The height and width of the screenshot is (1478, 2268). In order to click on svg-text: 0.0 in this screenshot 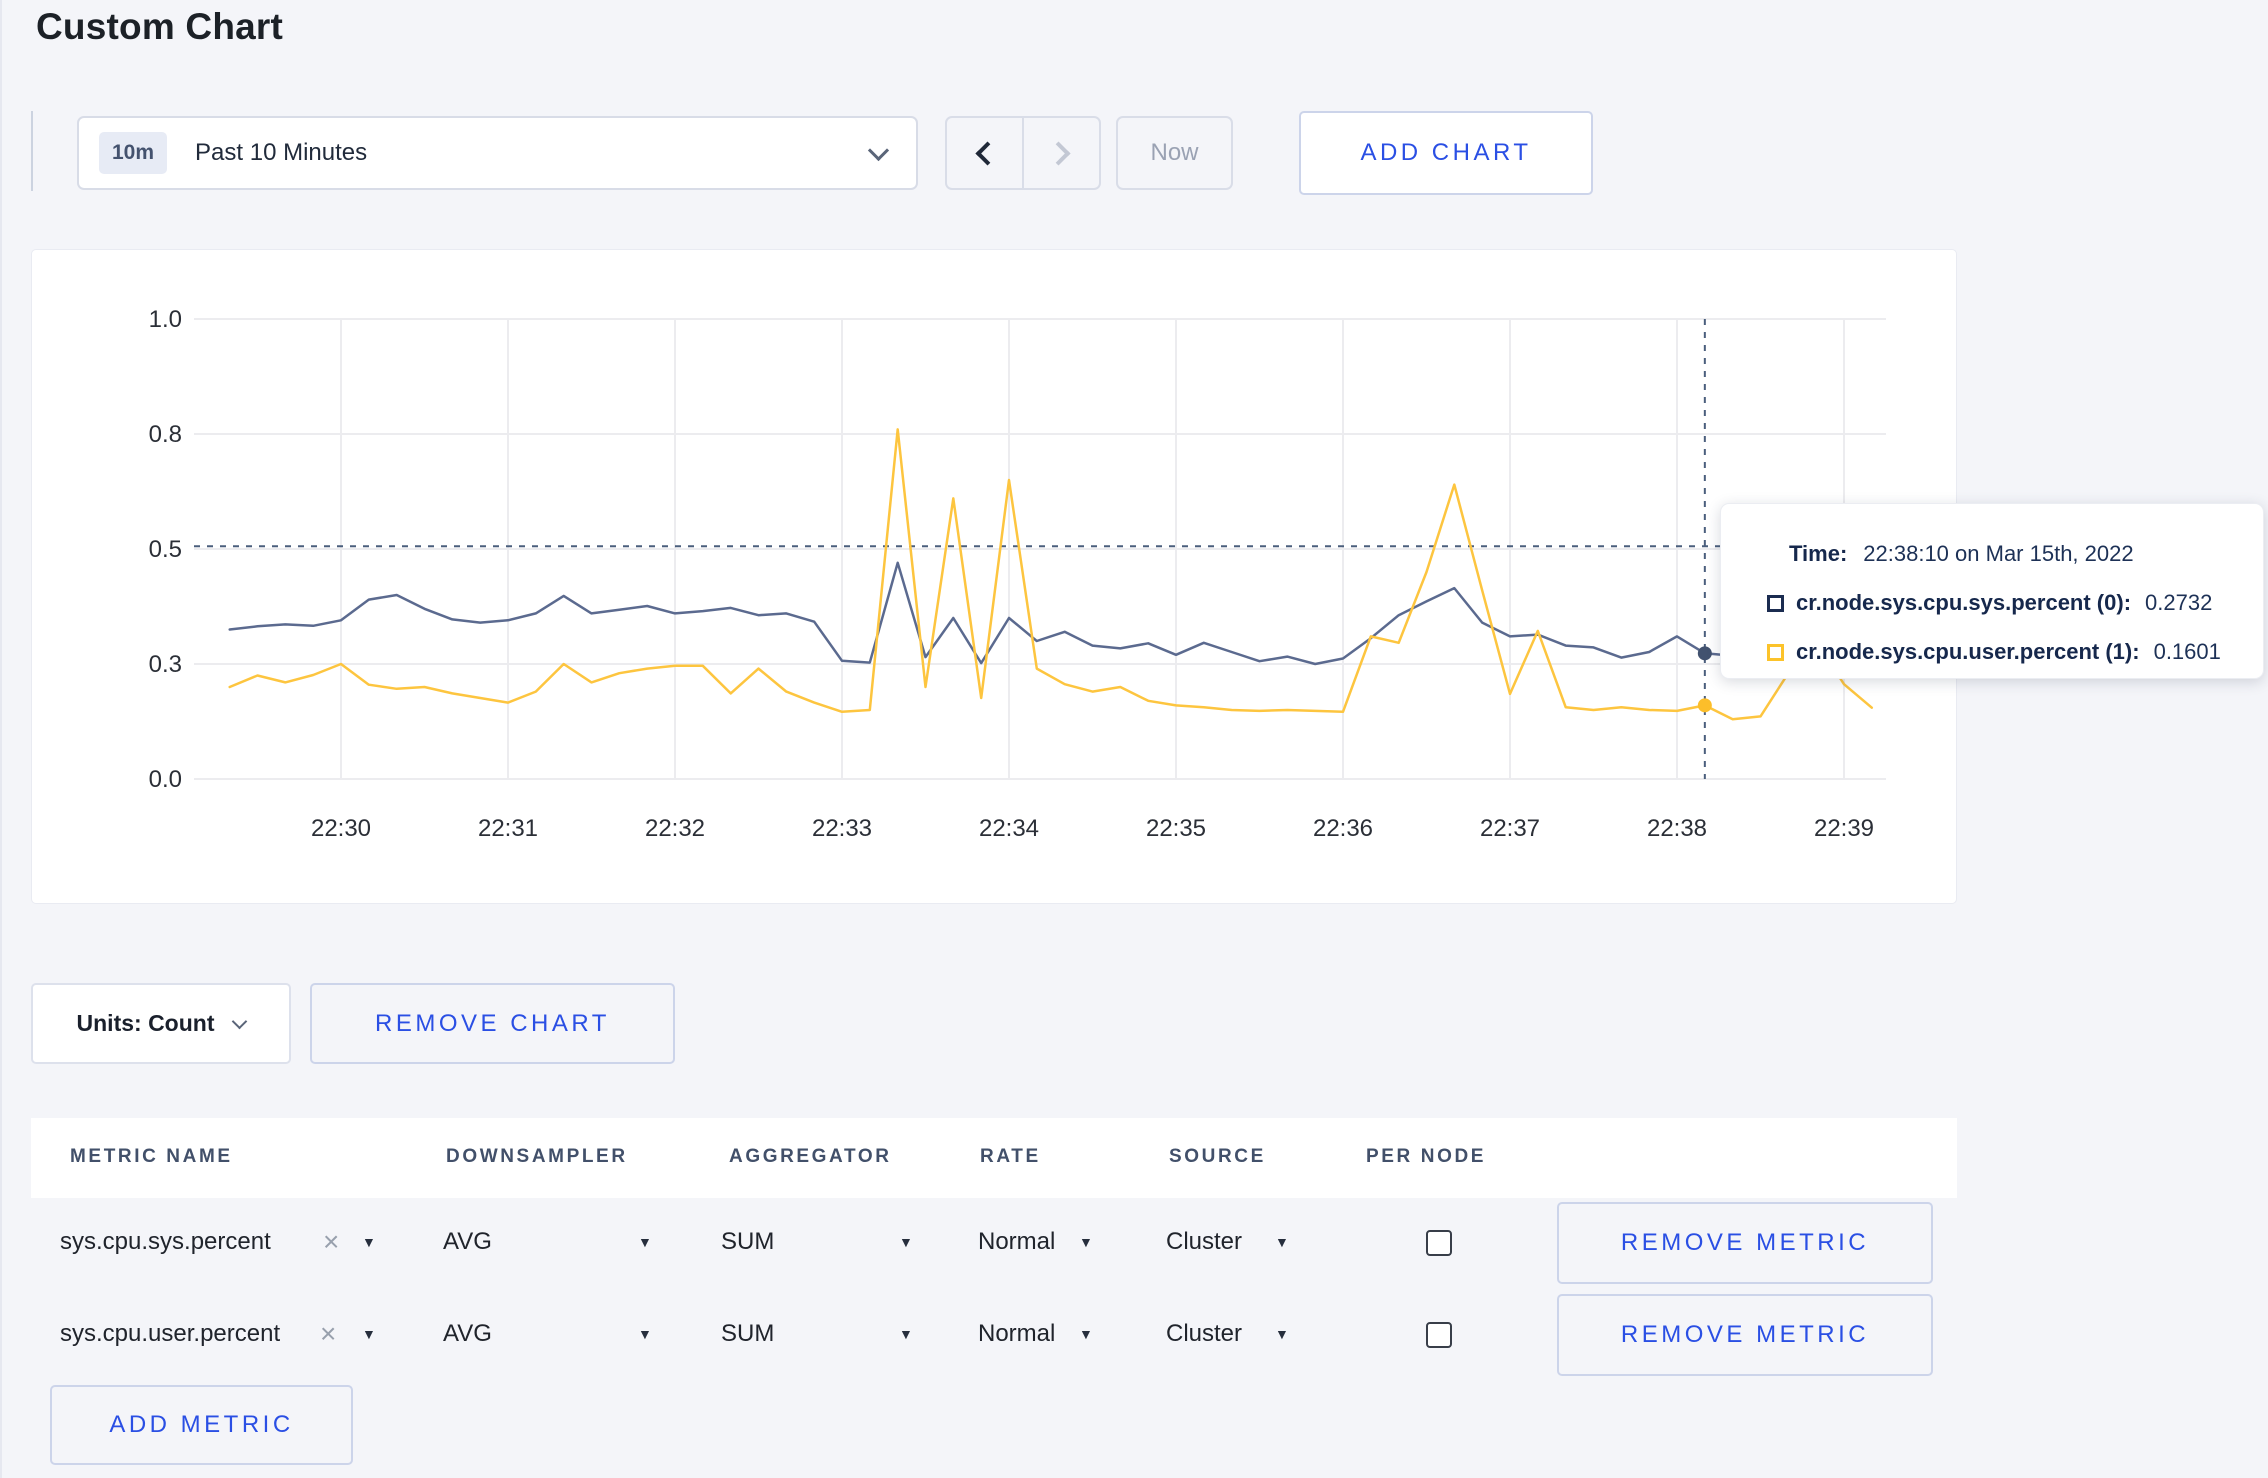, I will do `click(165, 779)`.